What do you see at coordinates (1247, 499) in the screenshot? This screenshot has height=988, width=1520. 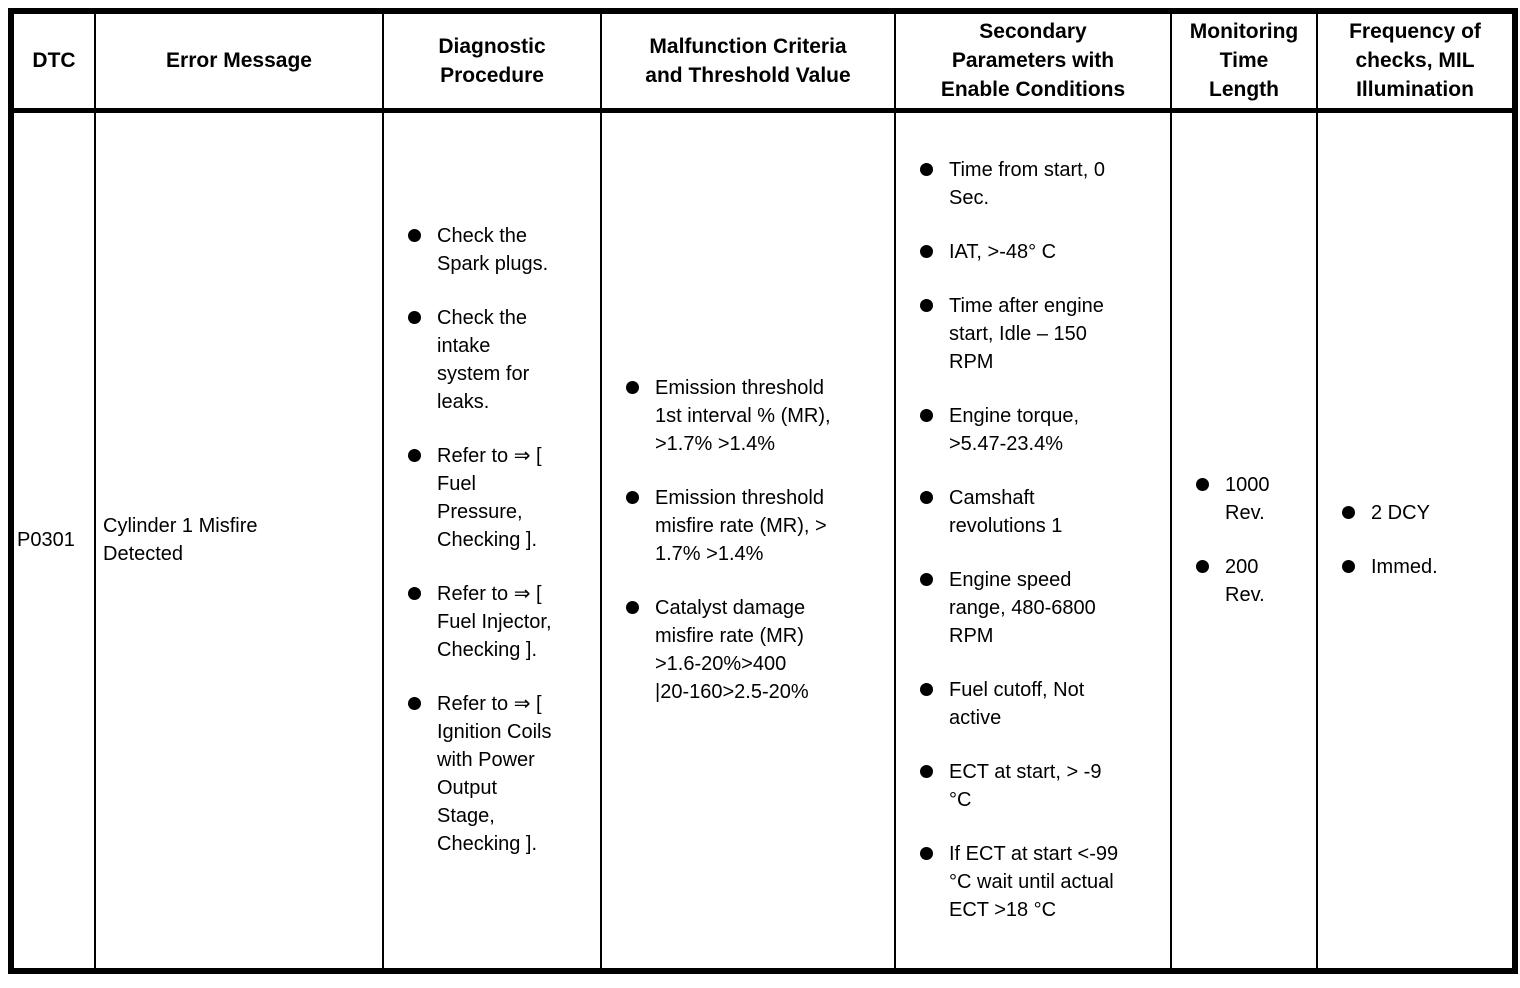 I see `list-item-text: 1000 Rev.` at bounding box center [1247, 499].